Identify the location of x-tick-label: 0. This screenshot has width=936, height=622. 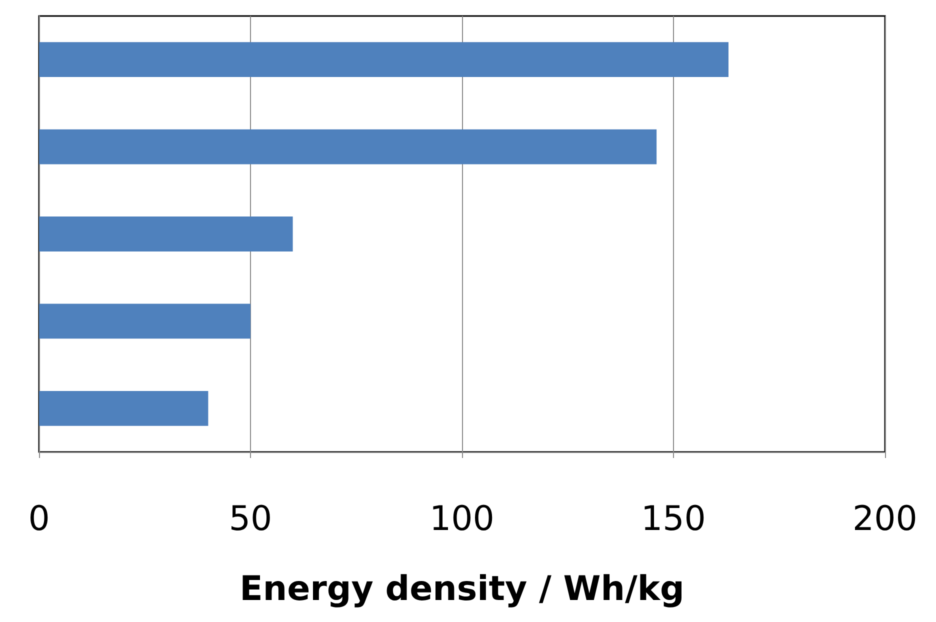
(39, 519).